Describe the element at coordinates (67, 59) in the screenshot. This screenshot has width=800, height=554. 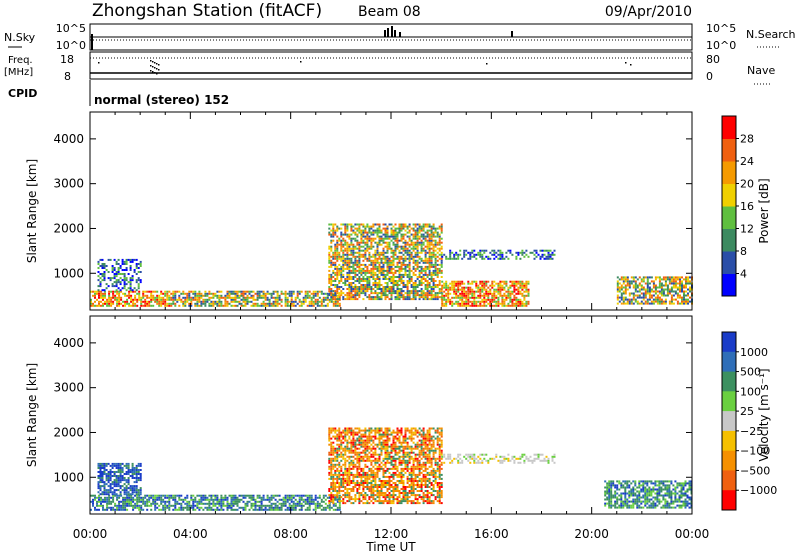
I see `freq-left-tick-top: 18` at that location.